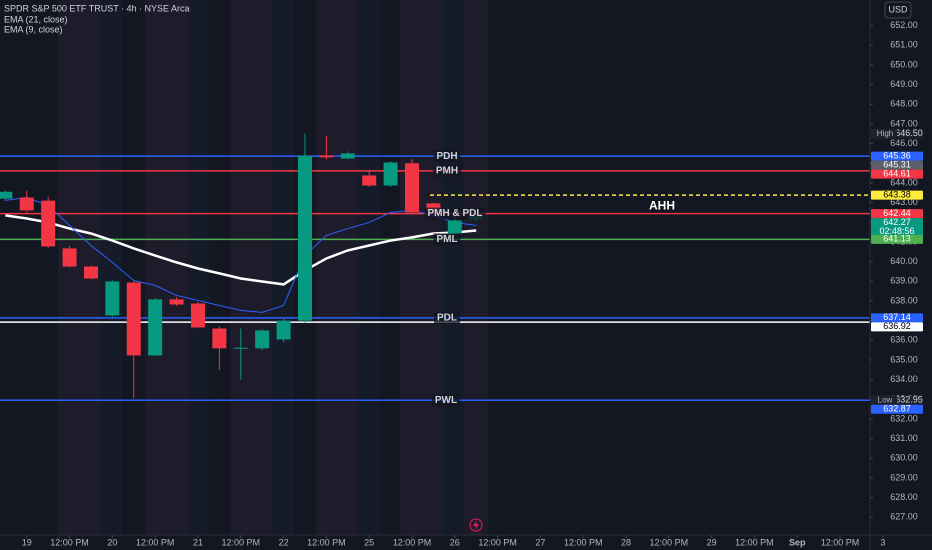 The image size is (932, 550). I want to click on y-tick-label: 635.00, so click(904, 359).